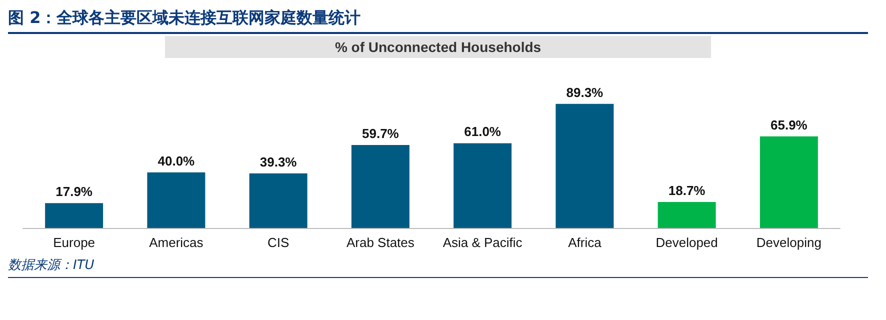  I want to click on data-label: 89.3%, so click(585, 92).